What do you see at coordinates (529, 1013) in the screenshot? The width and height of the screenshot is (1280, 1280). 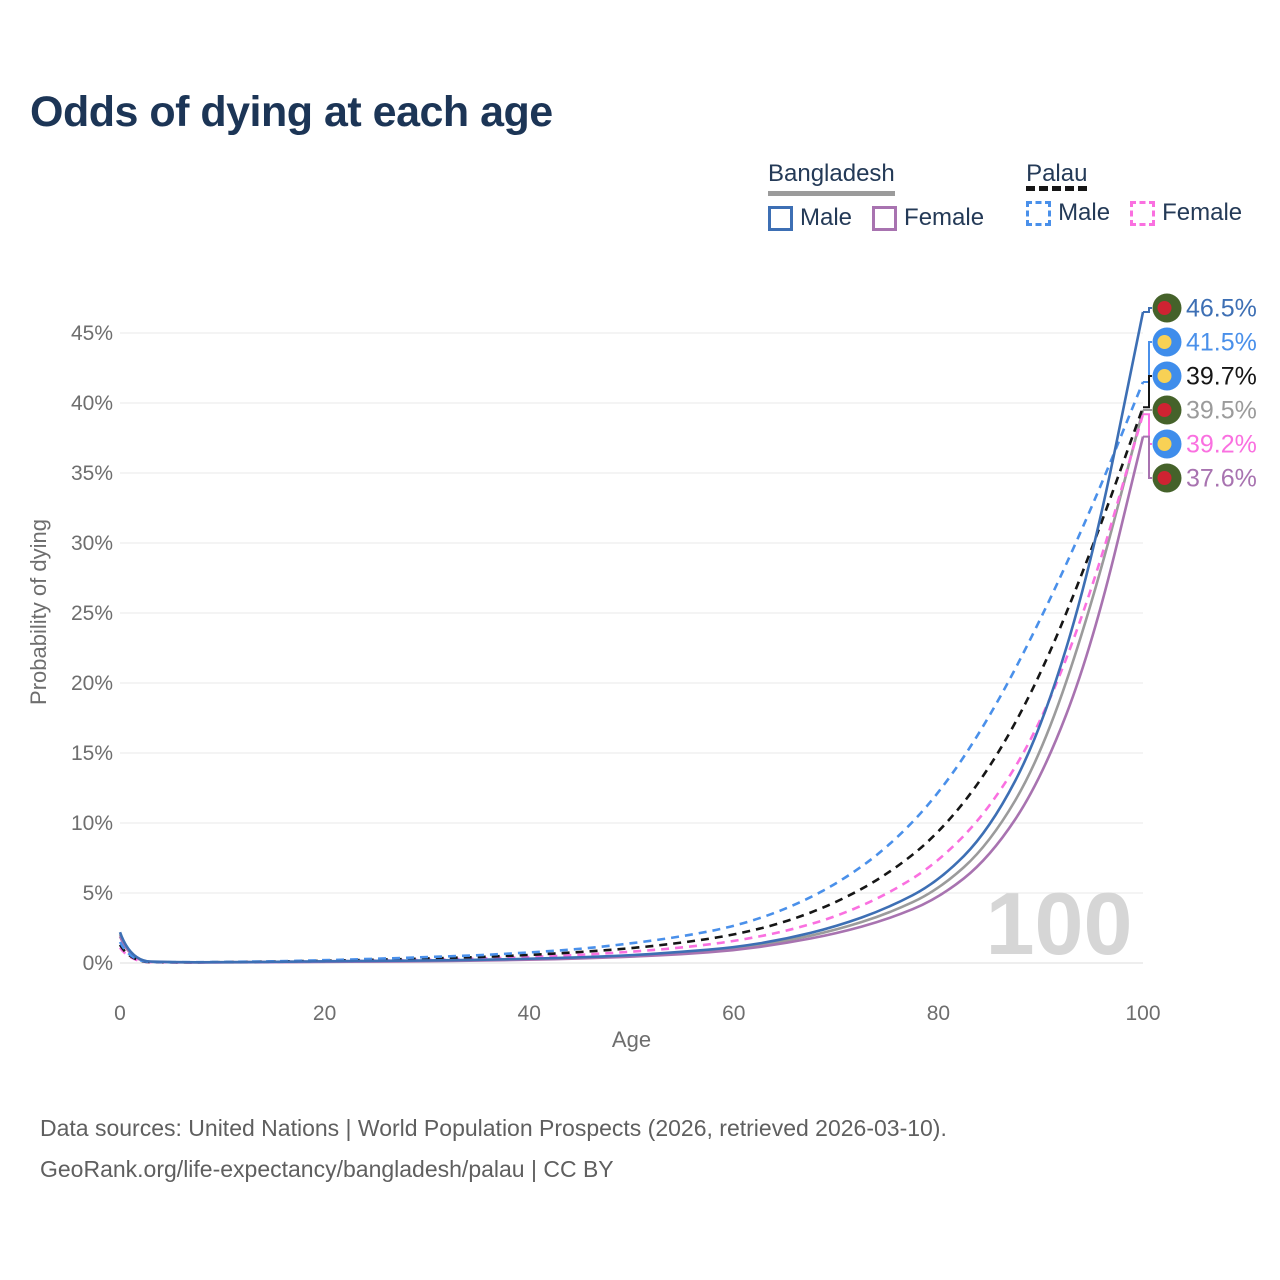 I see `x-tick-label: 40` at bounding box center [529, 1013].